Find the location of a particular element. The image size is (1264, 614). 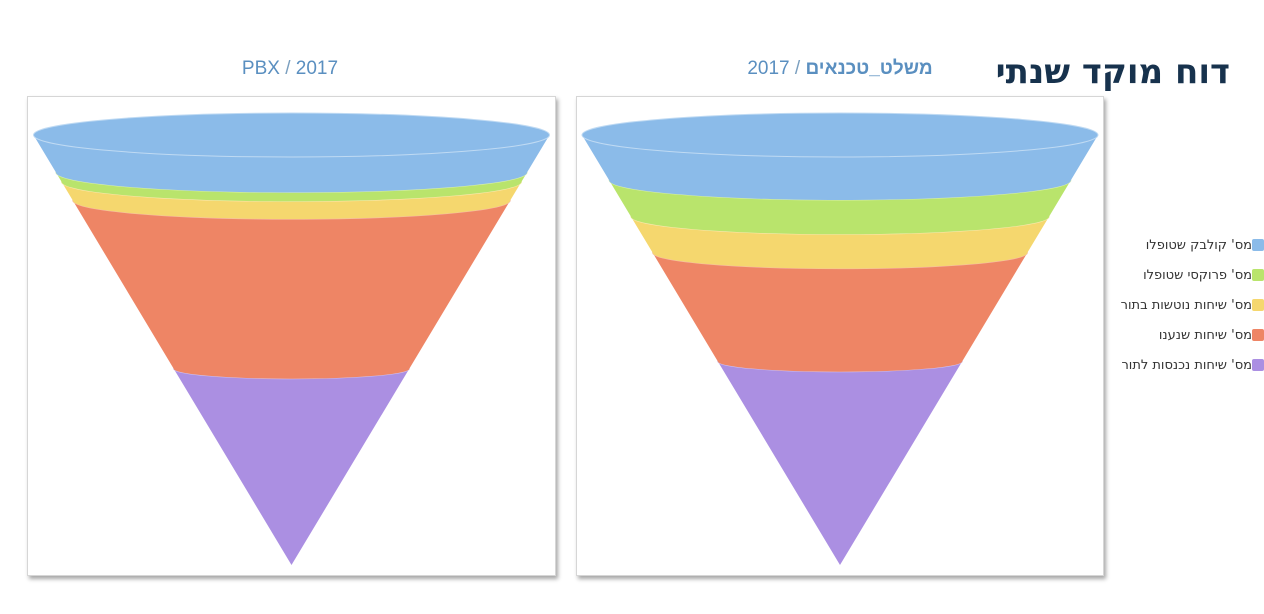

legend-item-incoming: מס' שיחות נכנסות לתור is located at coordinates (1192, 365).